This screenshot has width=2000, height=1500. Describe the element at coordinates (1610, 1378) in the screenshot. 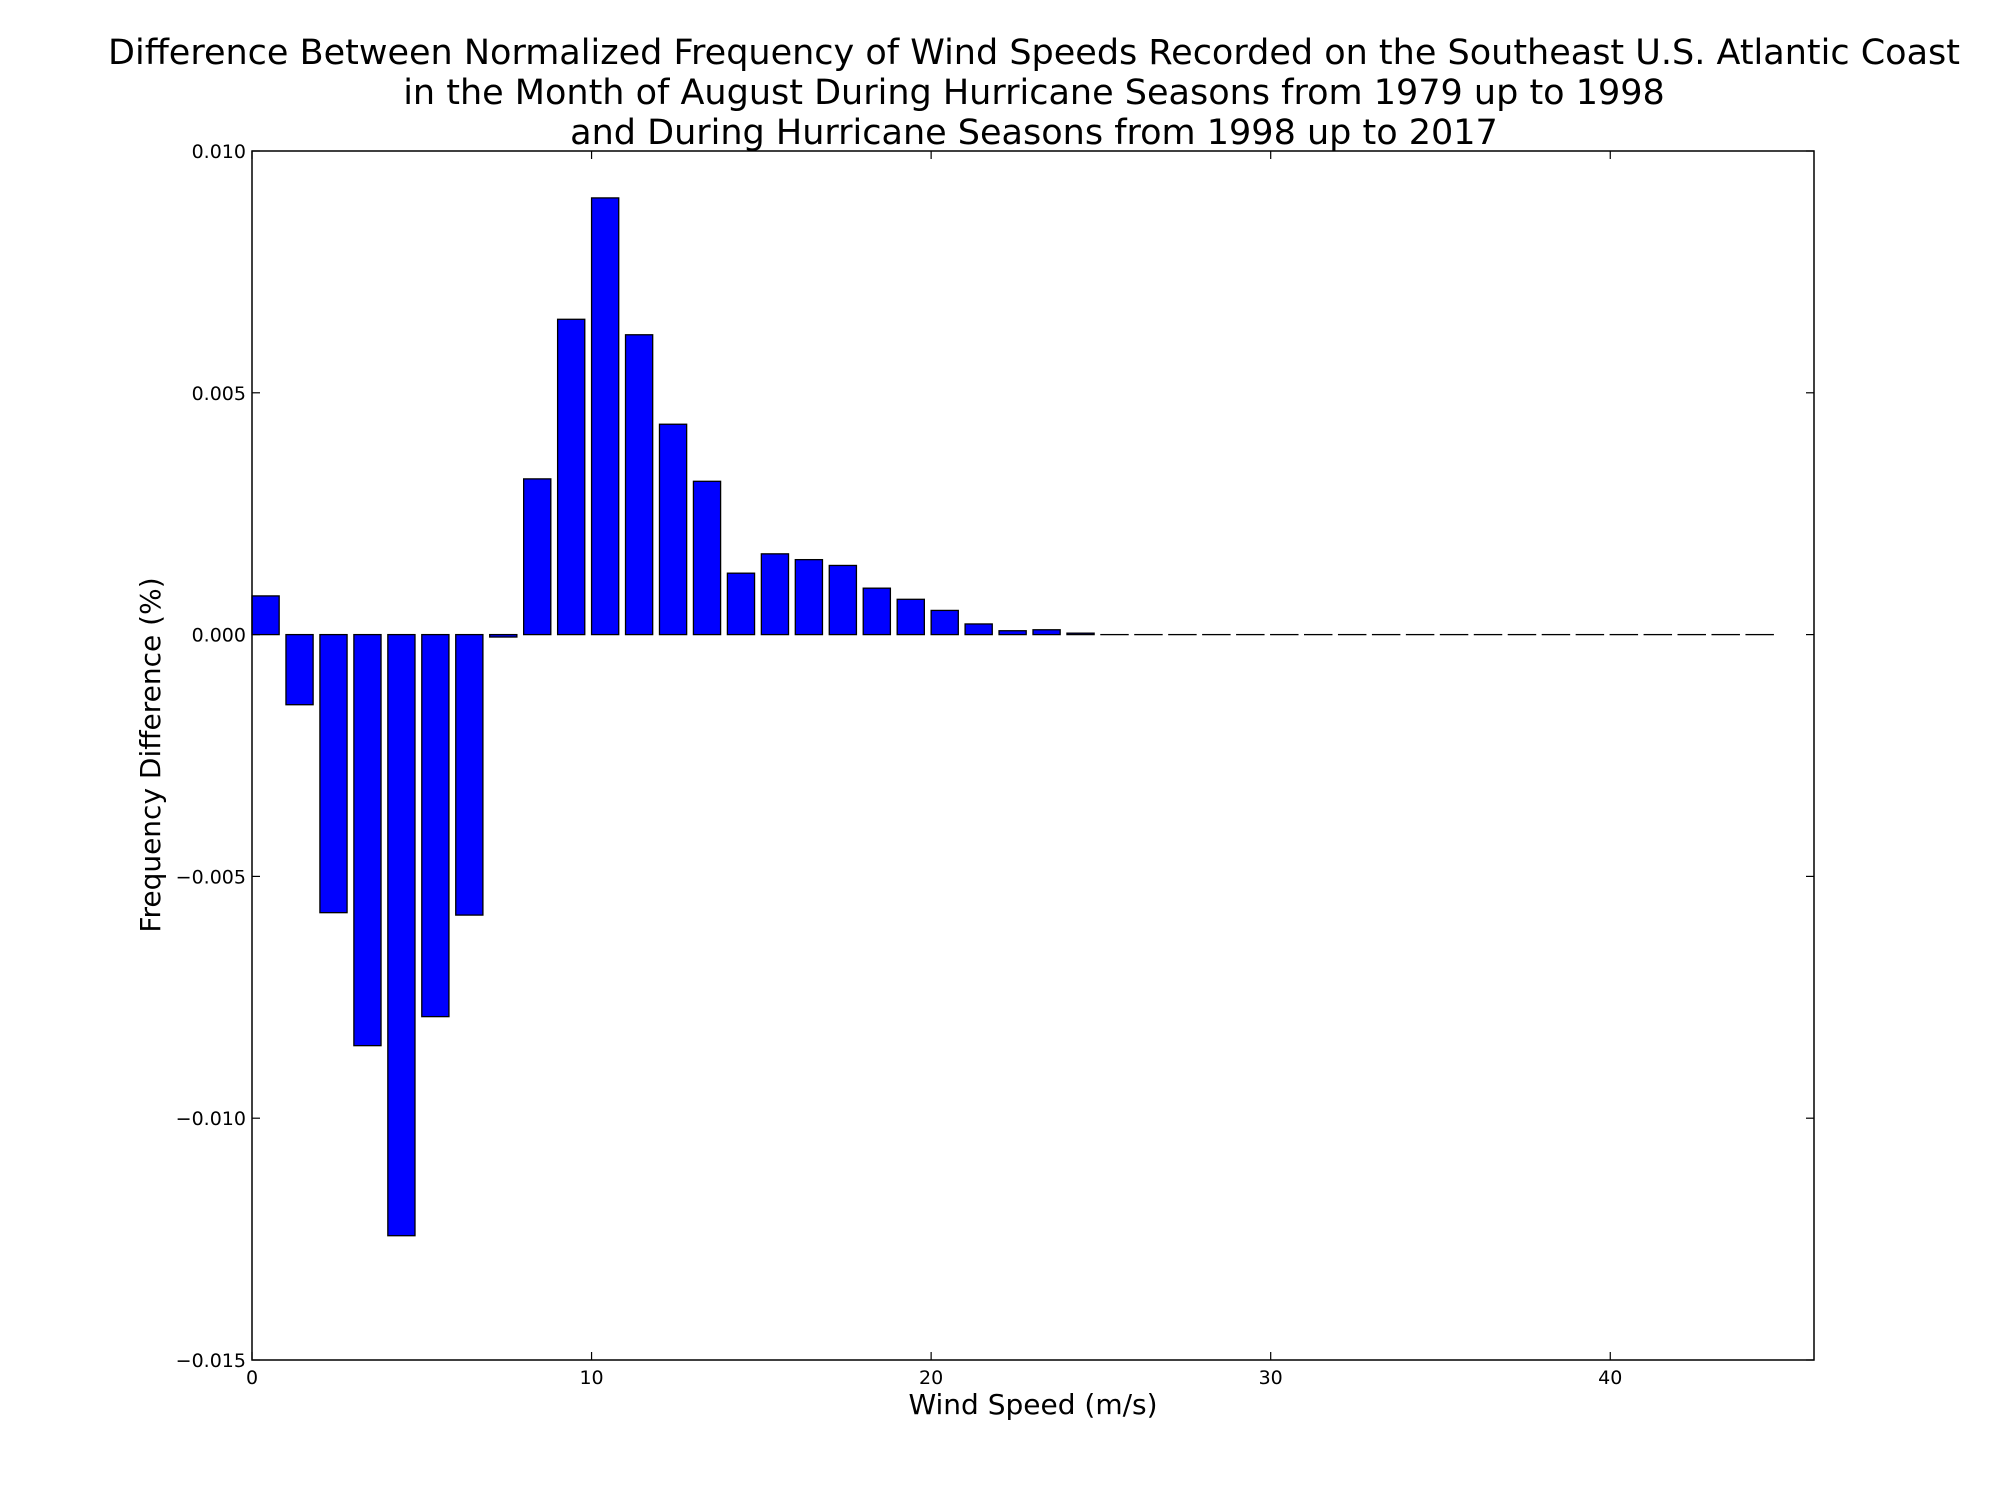

I see `x-tick-label-4: 40` at that location.